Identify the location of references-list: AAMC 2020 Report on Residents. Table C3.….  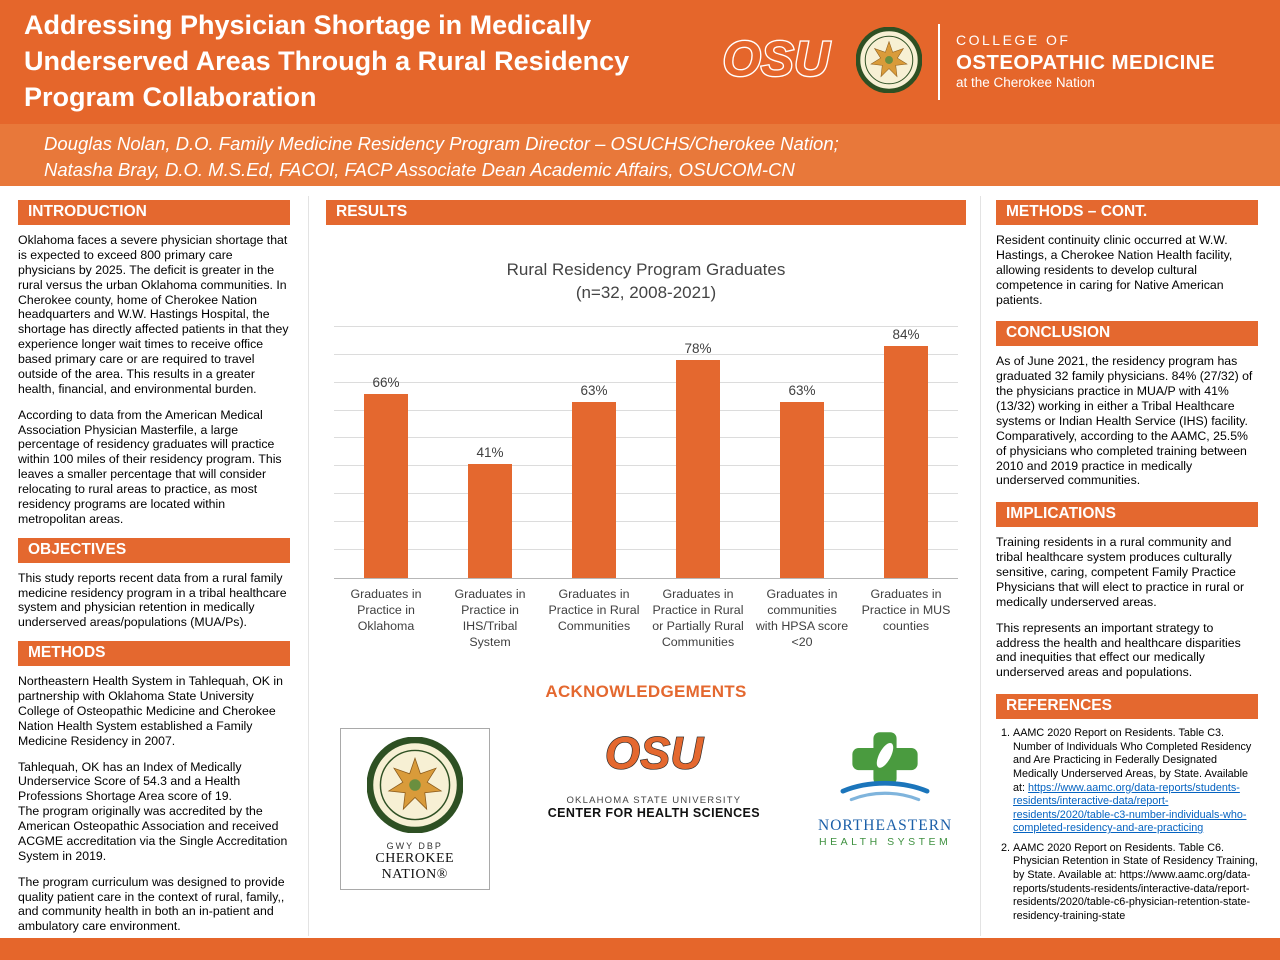
(1127, 825).